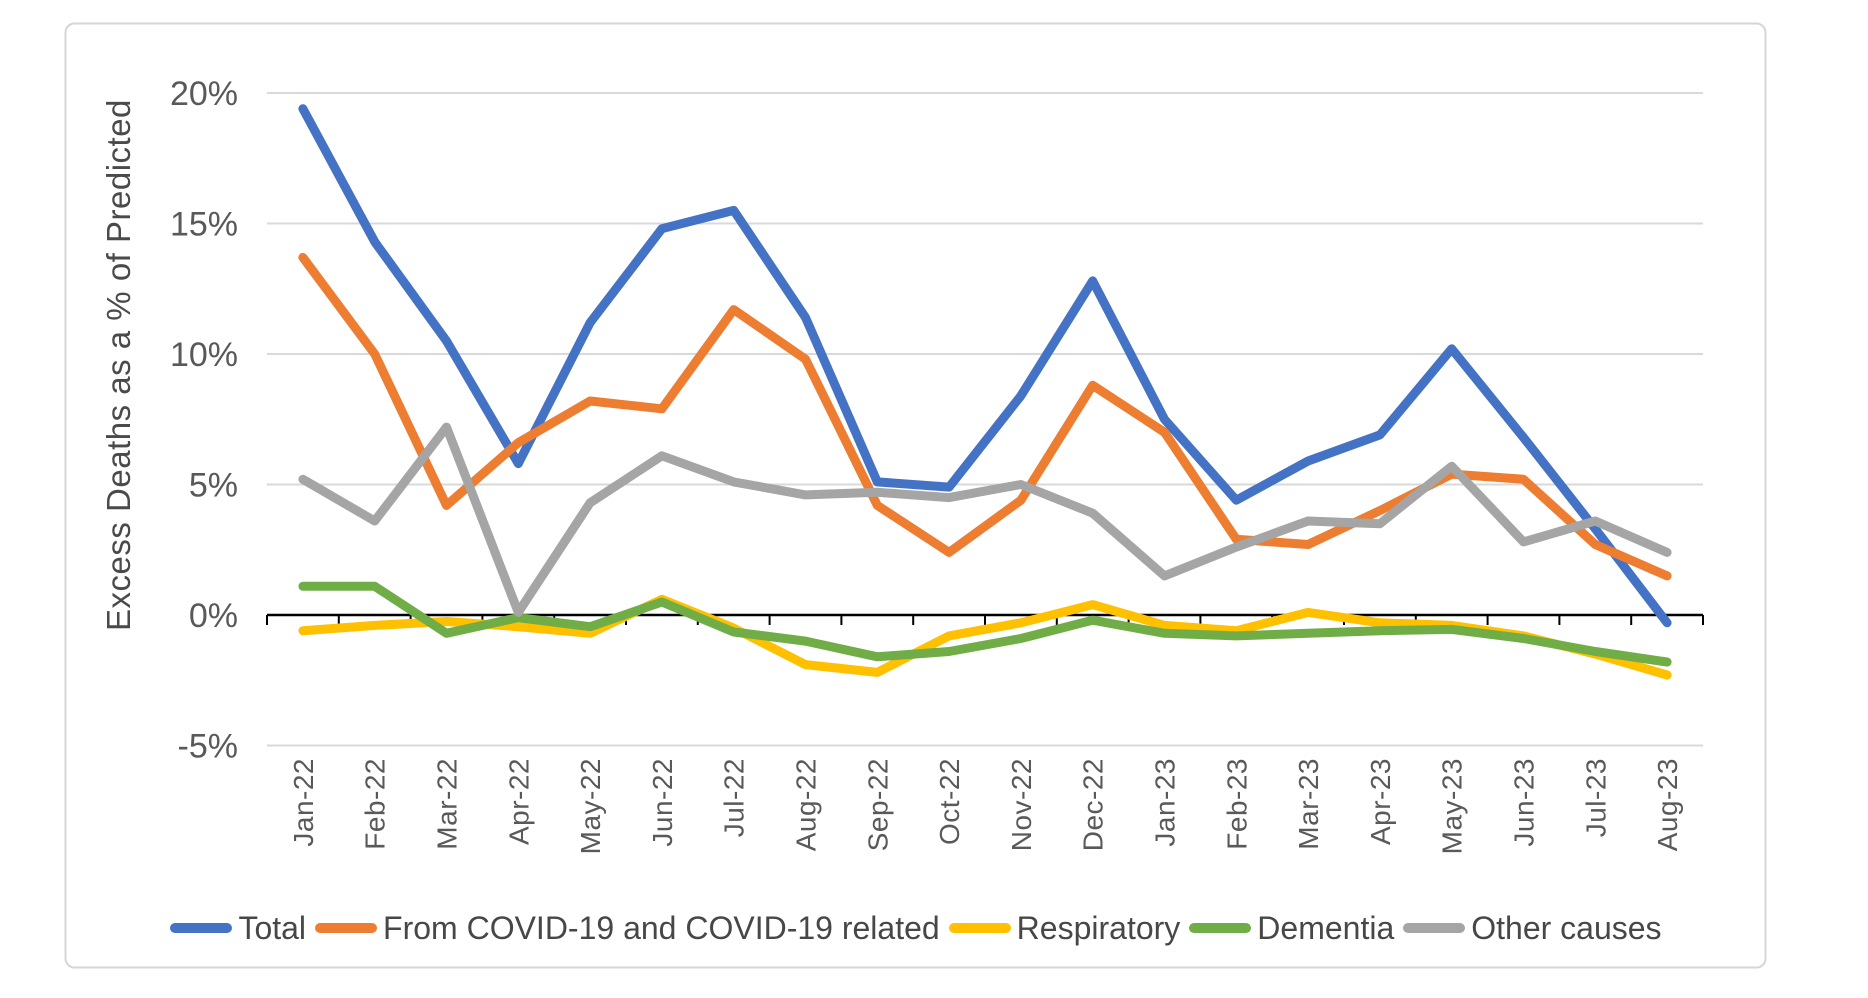 The image size is (1868, 998). What do you see at coordinates (213, 486) in the screenshot?
I see `y-tick-label: 5%` at bounding box center [213, 486].